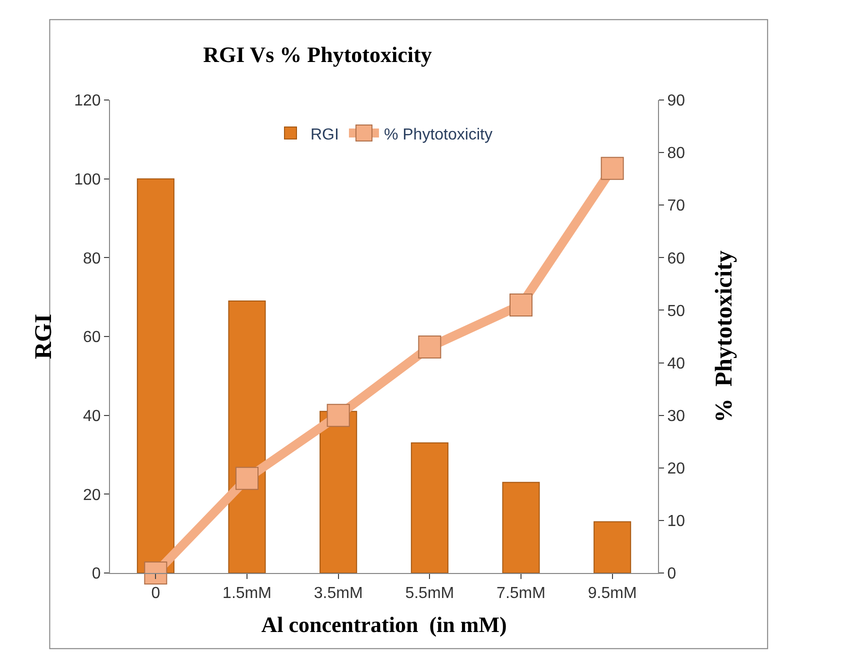  What do you see at coordinates (247, 593) in the screenshot?
I see `x-tick-label: 1.5mM` at bounding box center [247, 593].